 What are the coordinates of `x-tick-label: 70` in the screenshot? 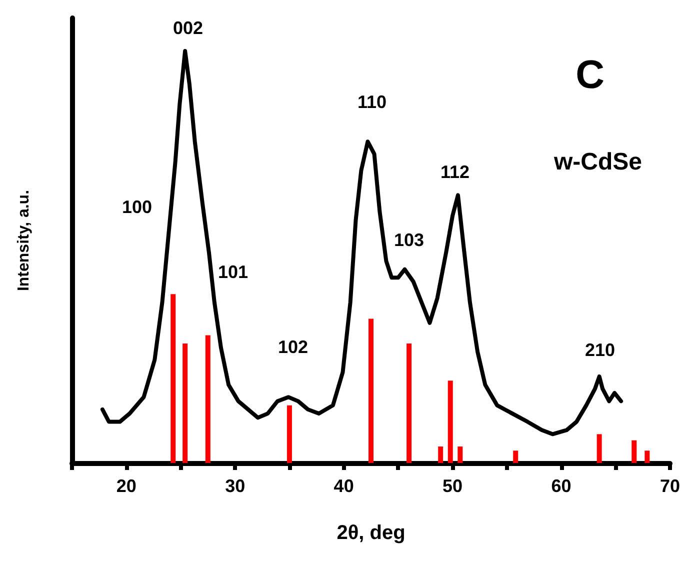 It's located at (670, 486).